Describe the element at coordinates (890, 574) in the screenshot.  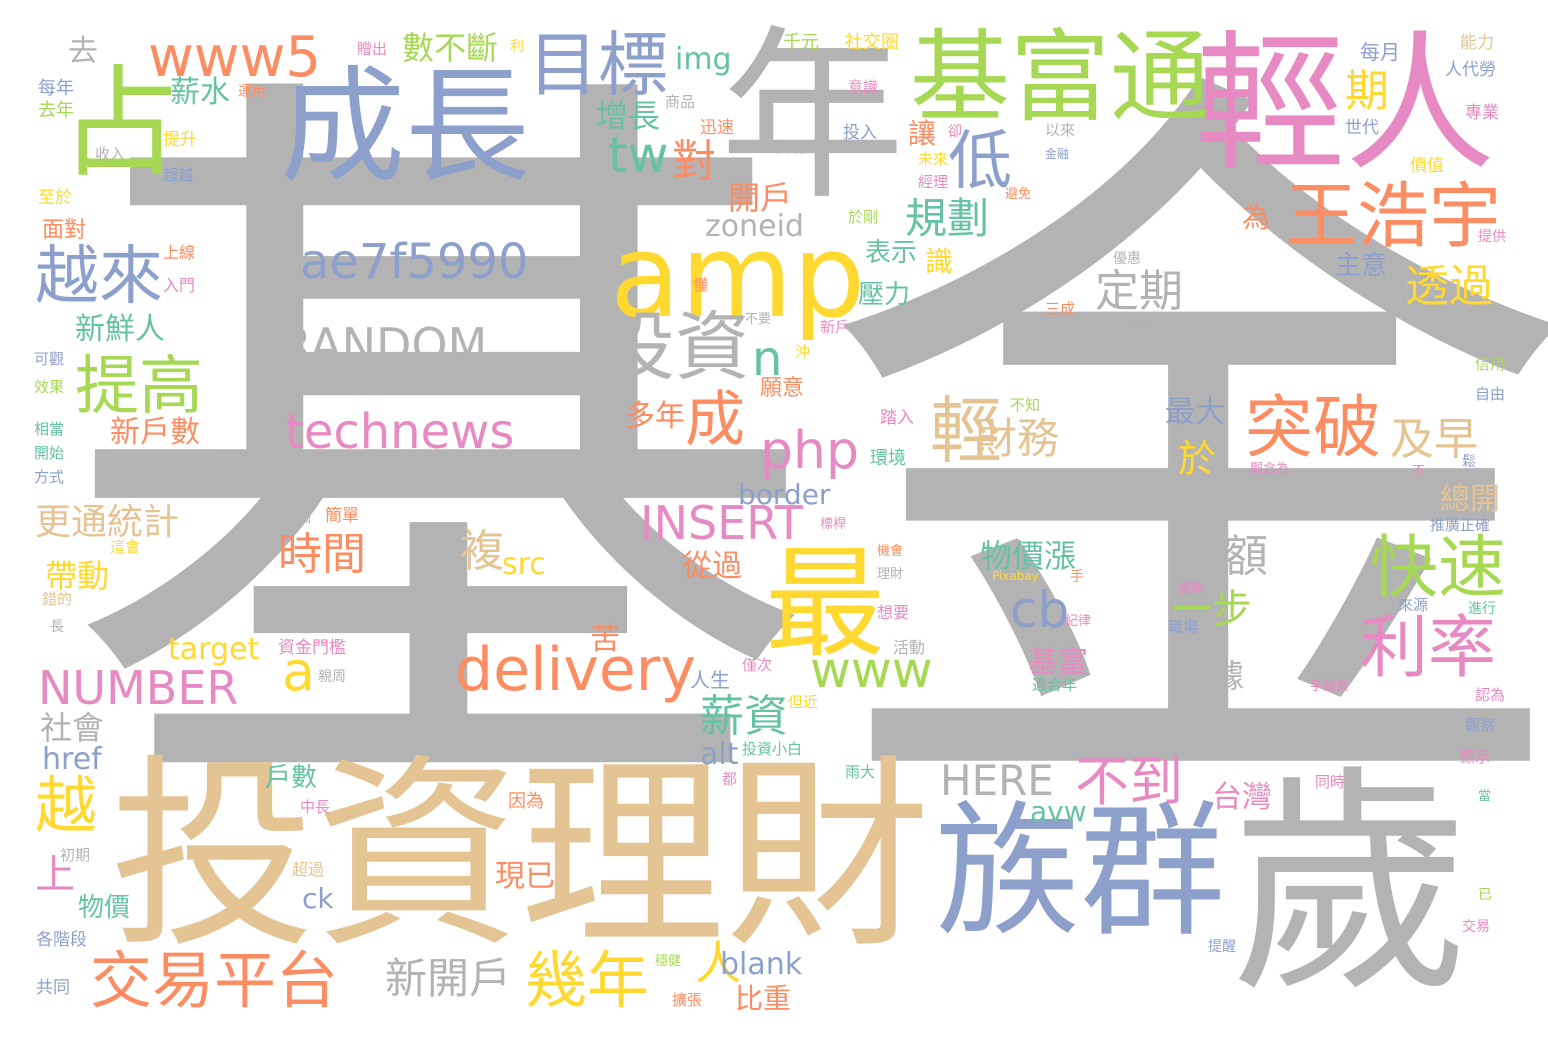
I see `cloud-word: 理財` at that location.